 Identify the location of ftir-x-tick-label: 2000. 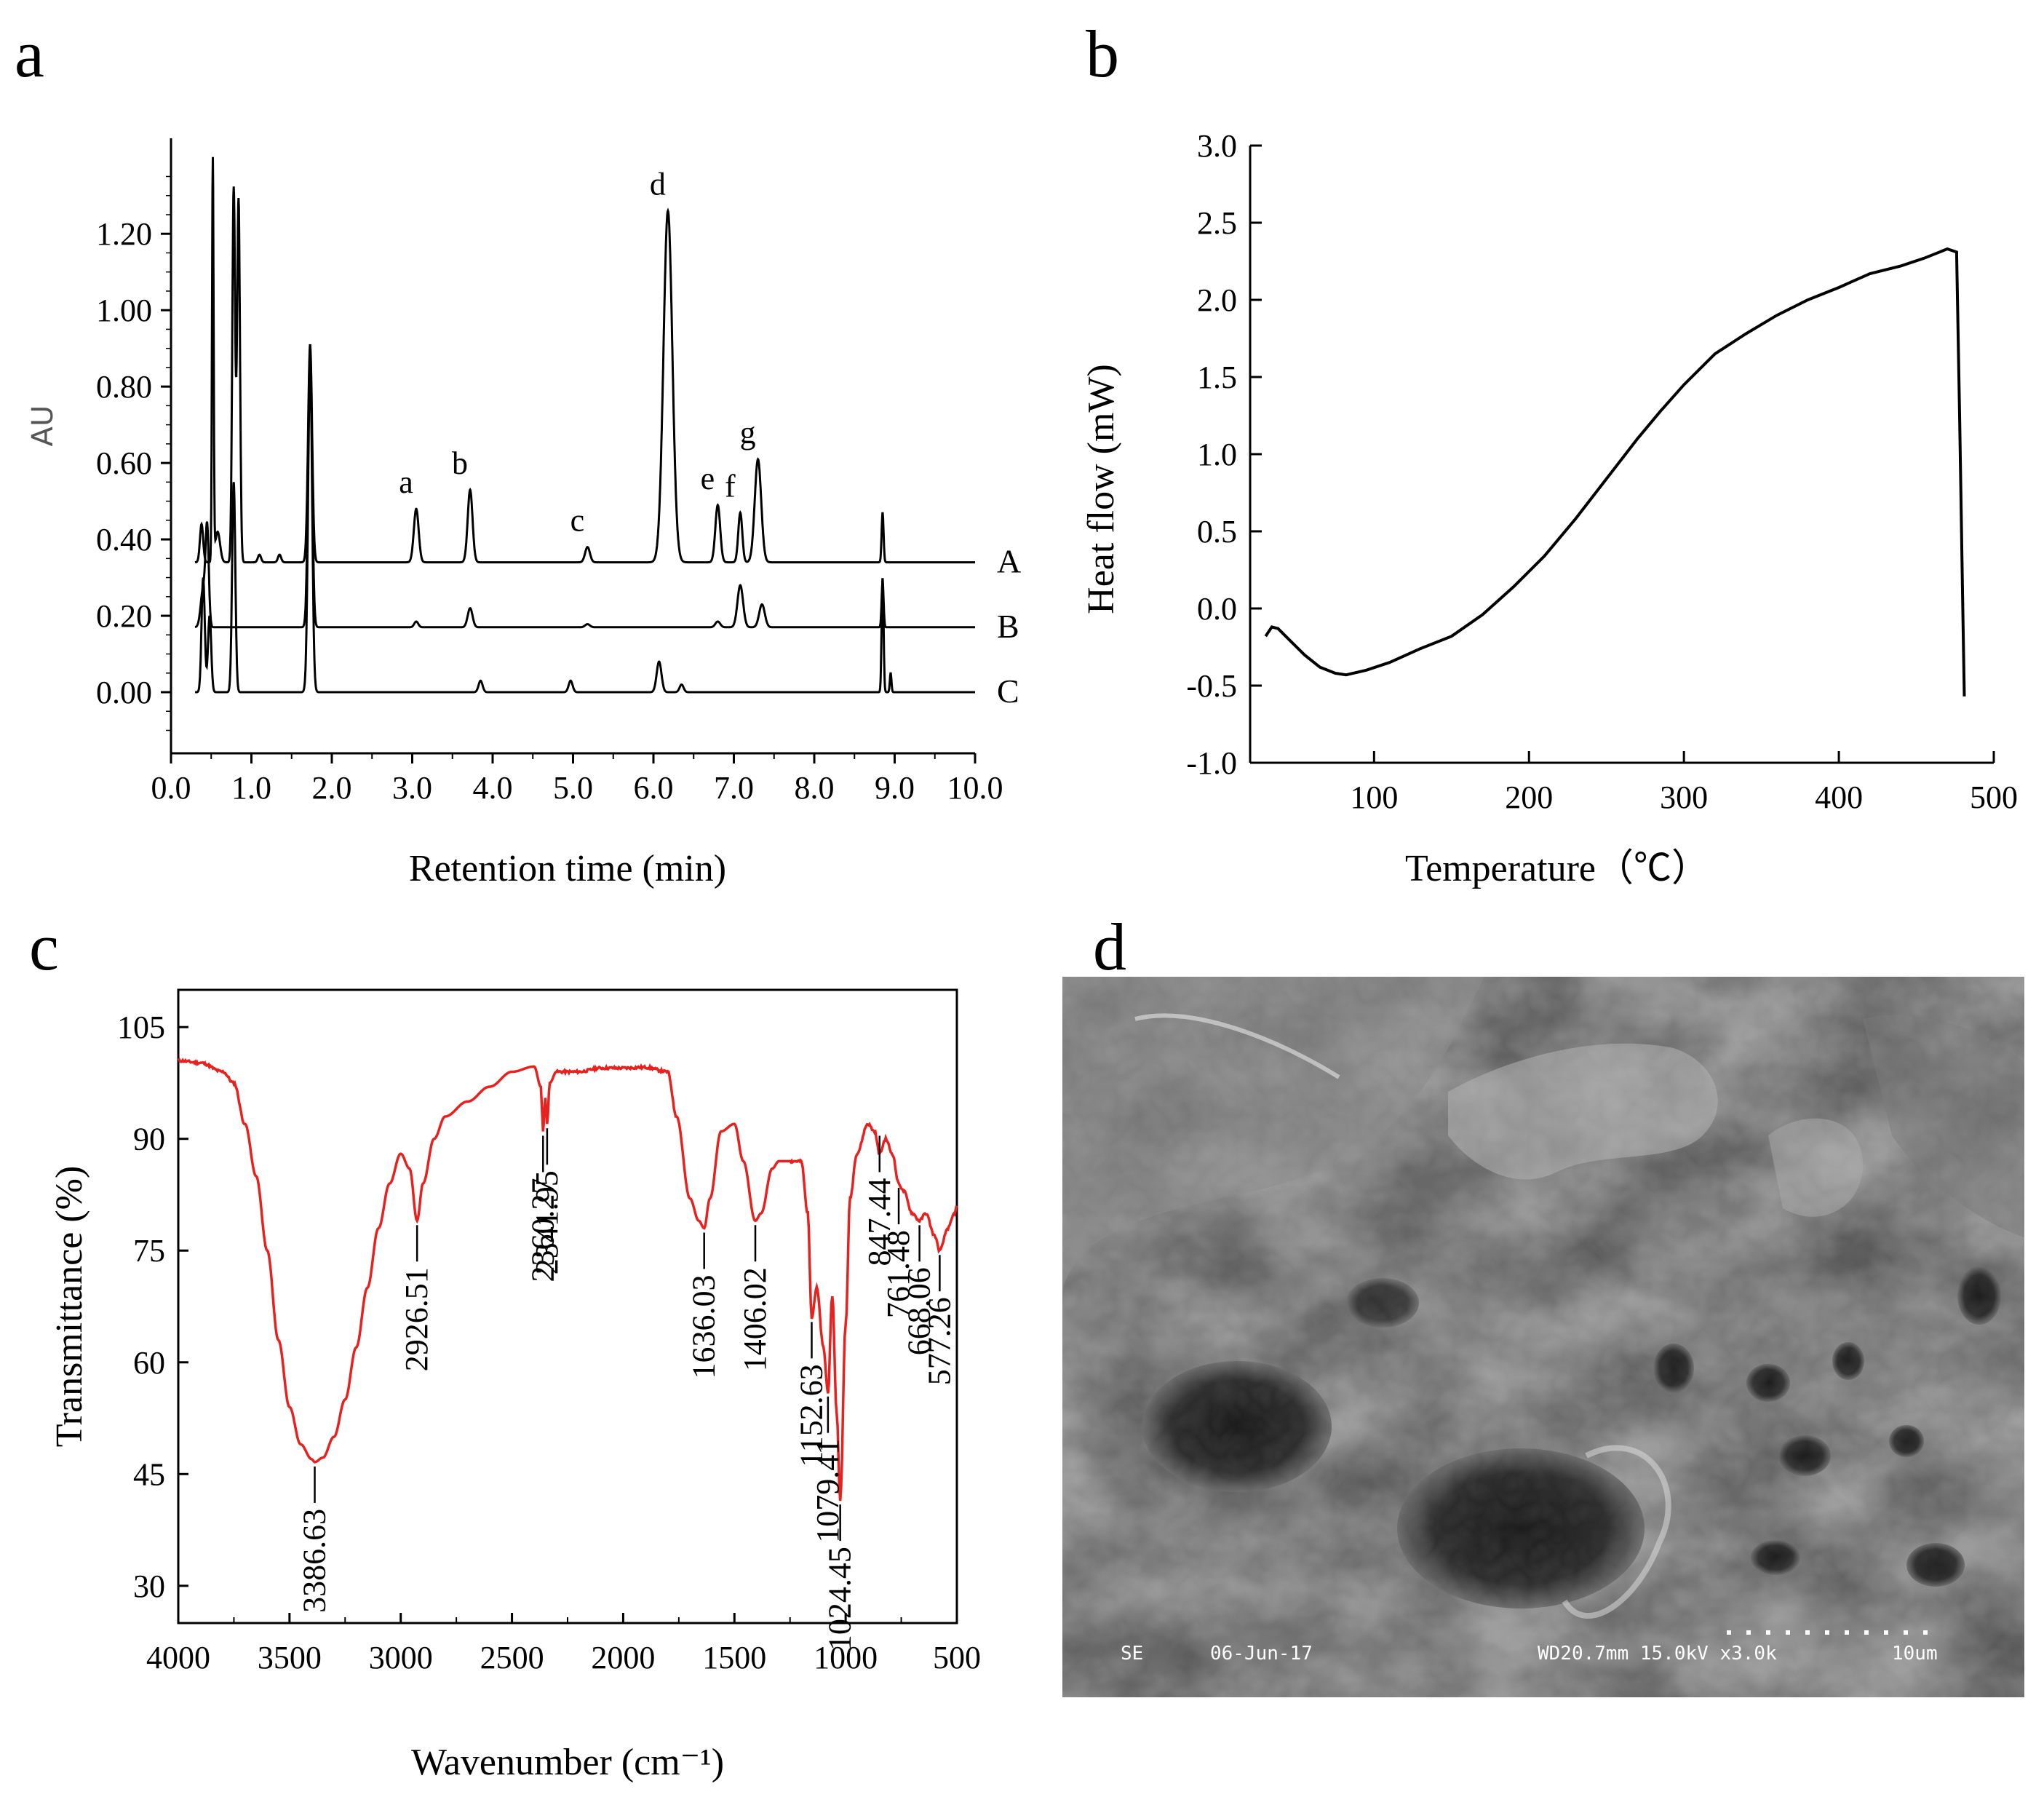
(623, 1657).